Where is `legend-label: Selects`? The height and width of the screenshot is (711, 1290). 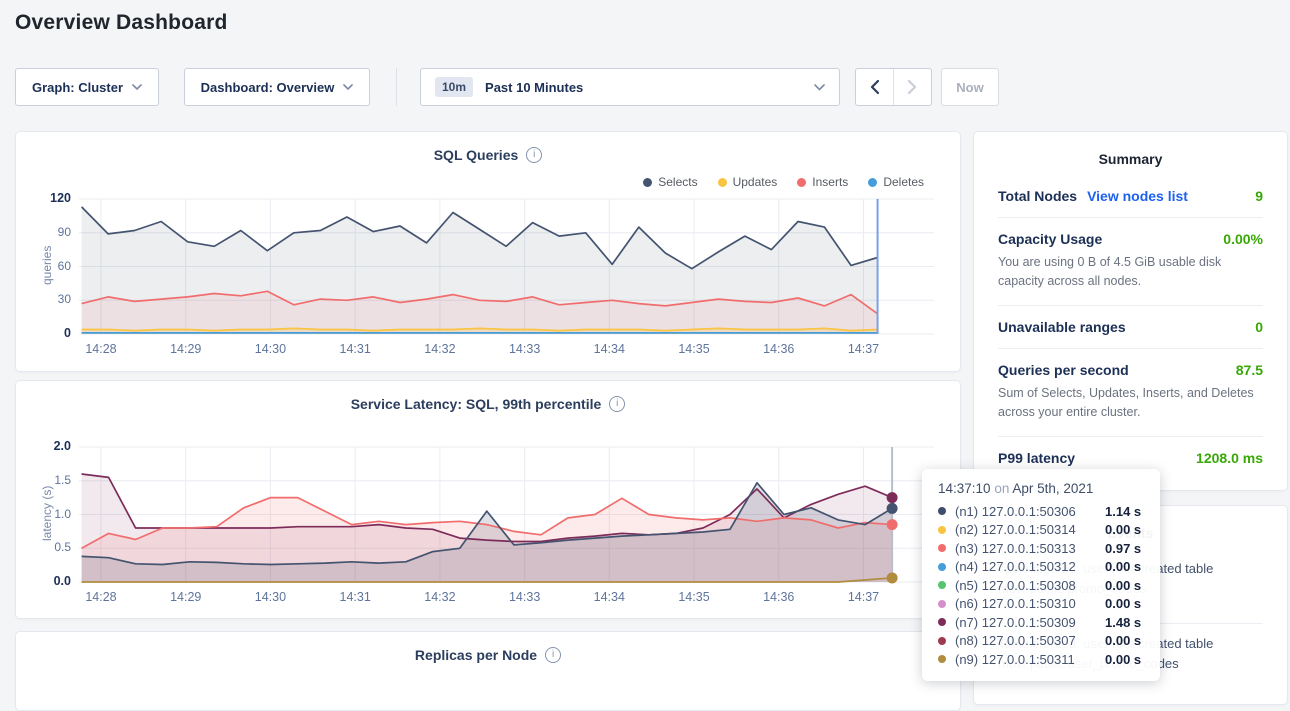 legend-label: Selects is located at coordinates (678, 182).